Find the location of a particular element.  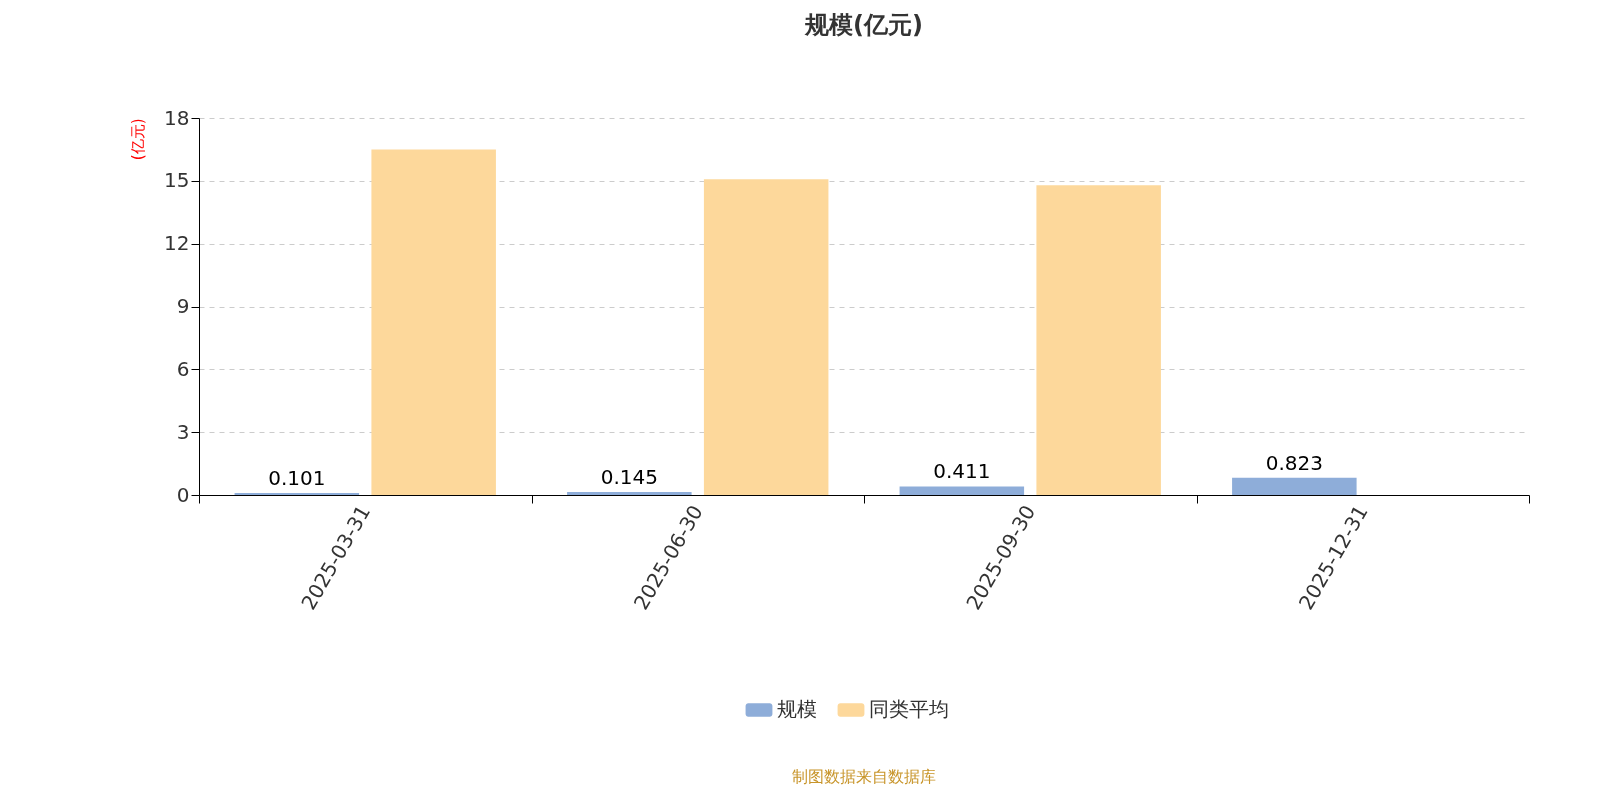

y-axis-title: (亿元) is located at coordinates (138, 139).